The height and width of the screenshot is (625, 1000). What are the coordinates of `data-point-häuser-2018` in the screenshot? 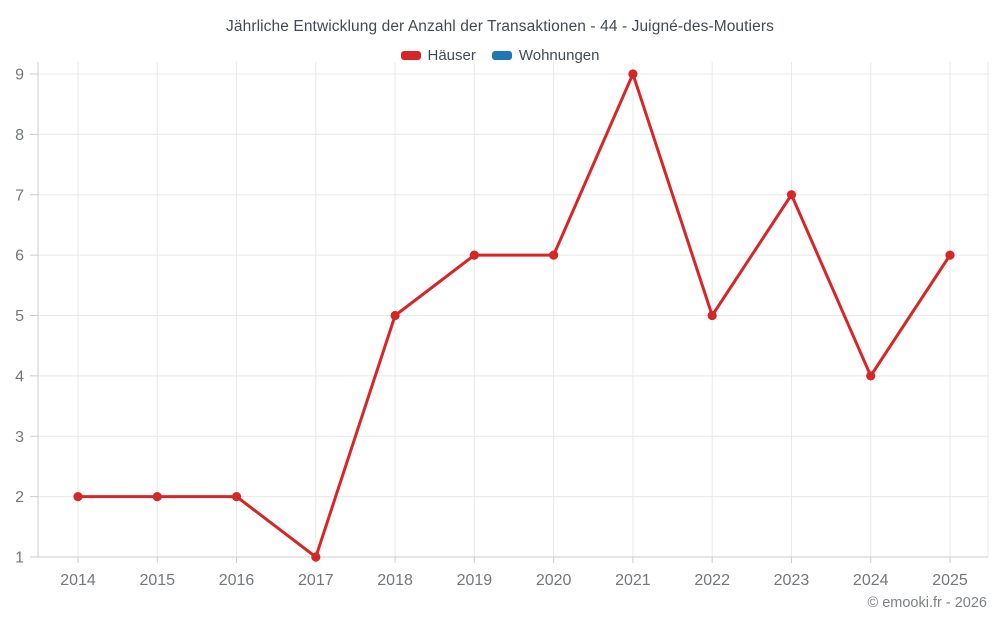 It's located at (395, 315).